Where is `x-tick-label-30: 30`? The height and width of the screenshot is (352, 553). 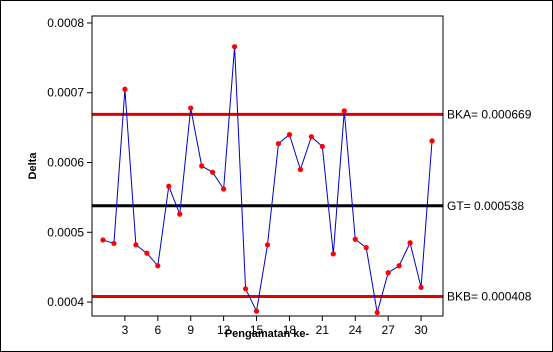 x-tick-label-30: 30 is located at coordinates (421, 330).